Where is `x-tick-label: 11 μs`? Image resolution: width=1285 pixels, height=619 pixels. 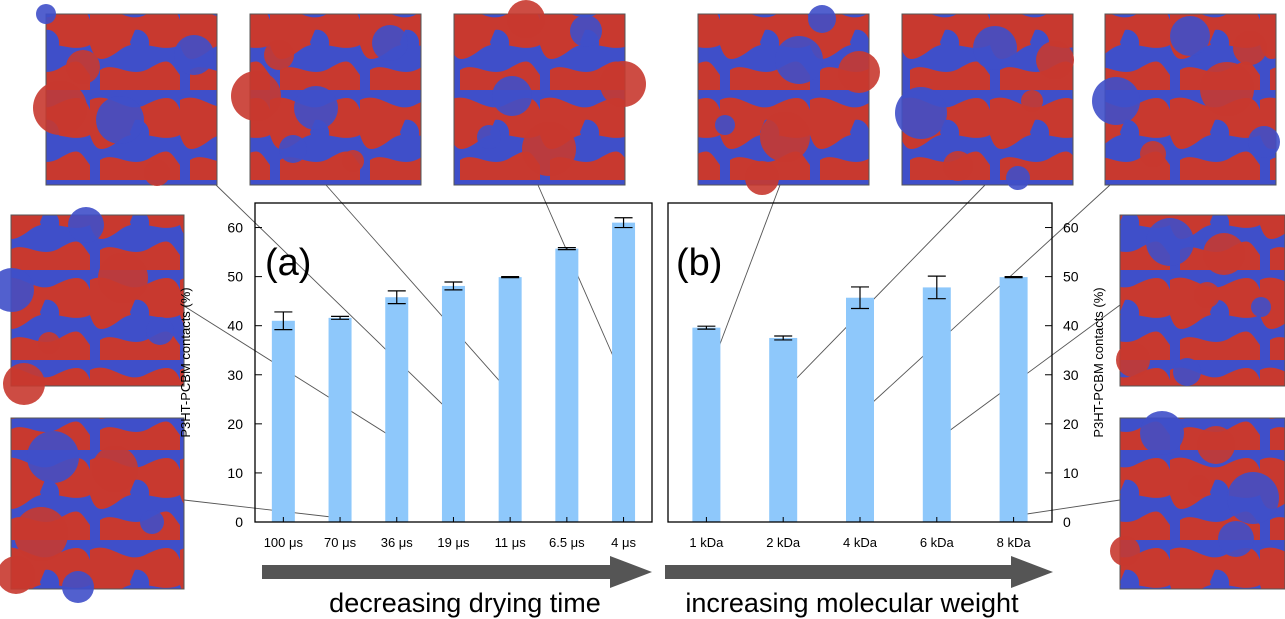
x-tick-label: 11 μs is located at coordinates (511, 542).